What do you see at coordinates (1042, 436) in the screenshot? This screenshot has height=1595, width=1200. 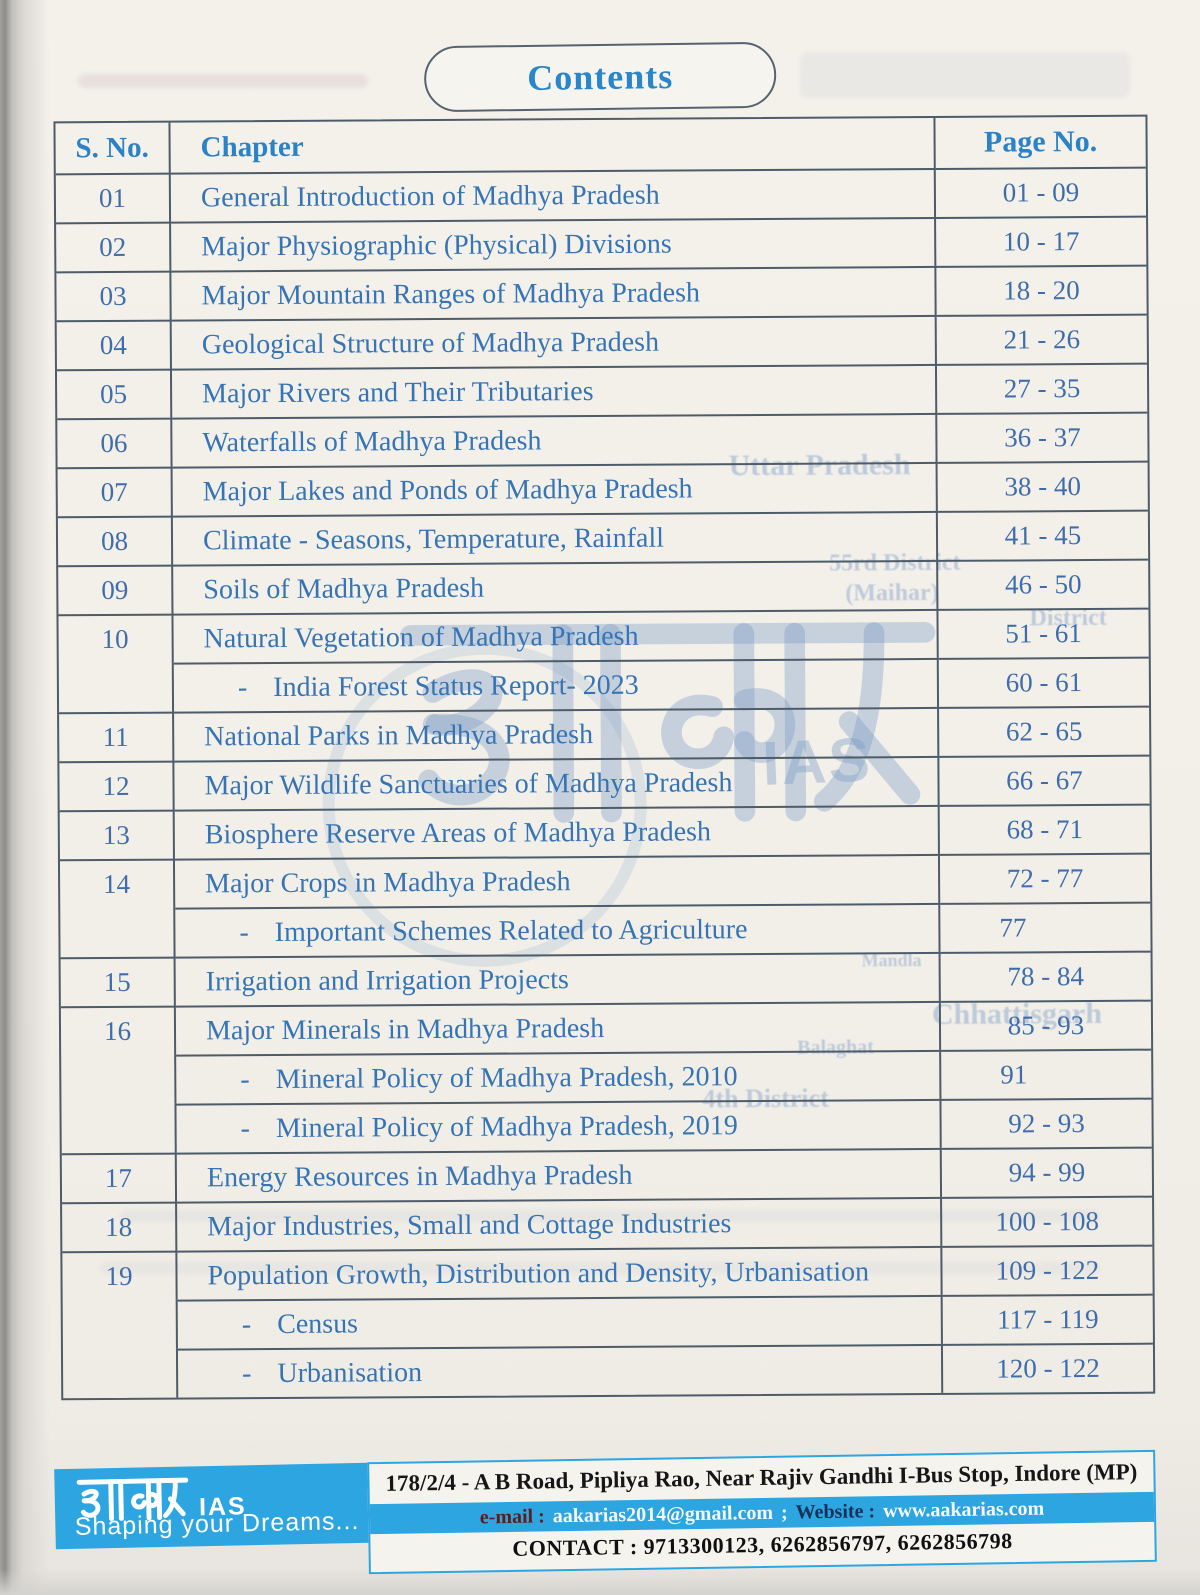 I see `row-pages: 36 - 37` at bounding box center [1042, 436].